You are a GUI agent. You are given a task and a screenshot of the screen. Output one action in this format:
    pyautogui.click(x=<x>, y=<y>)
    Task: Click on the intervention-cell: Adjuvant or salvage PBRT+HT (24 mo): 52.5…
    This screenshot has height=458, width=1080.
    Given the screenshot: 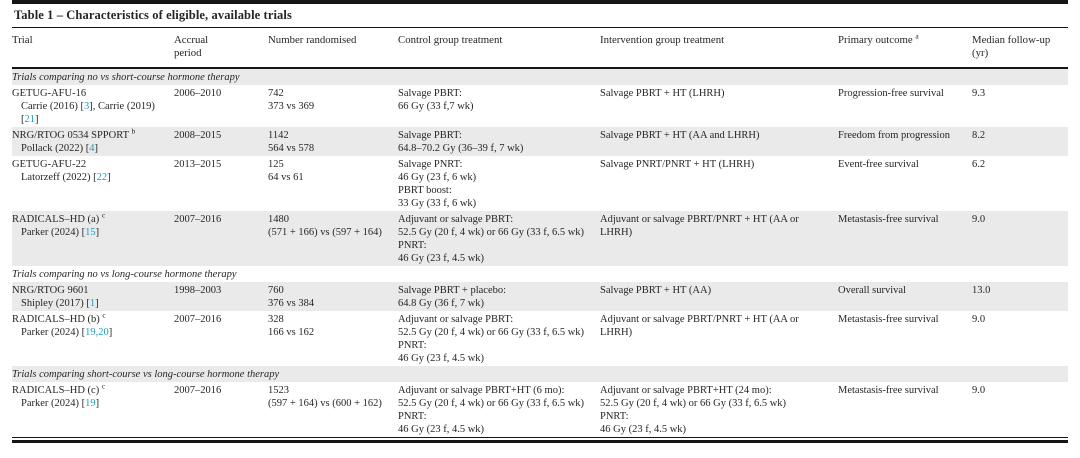 What is the action you would take?
    pyautogui.click(x=719, y=409)
    